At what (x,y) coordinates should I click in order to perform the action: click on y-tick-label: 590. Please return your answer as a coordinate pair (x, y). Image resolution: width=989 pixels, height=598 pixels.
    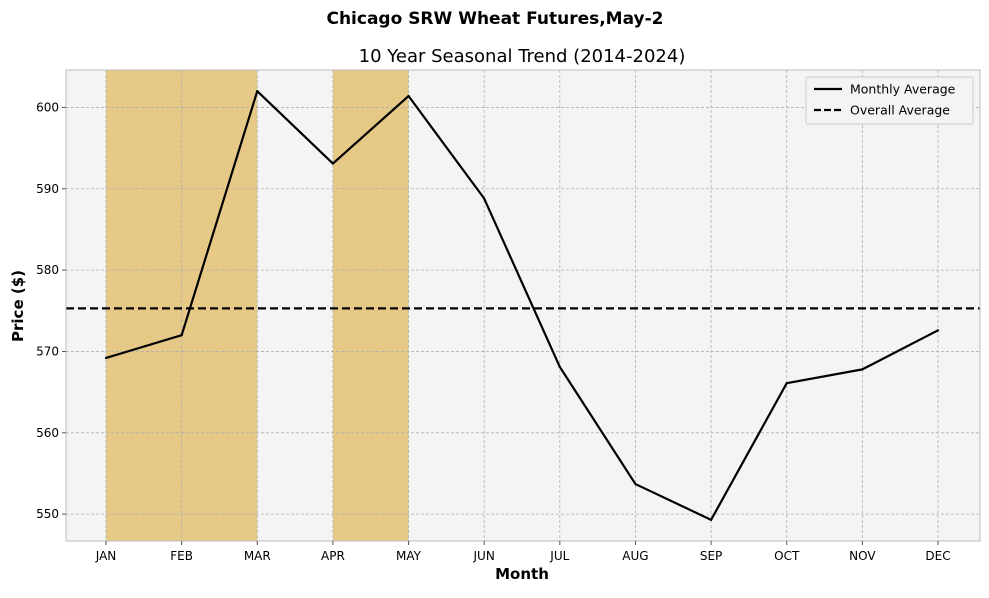
    Looking at the image, I should click on (47, 189).